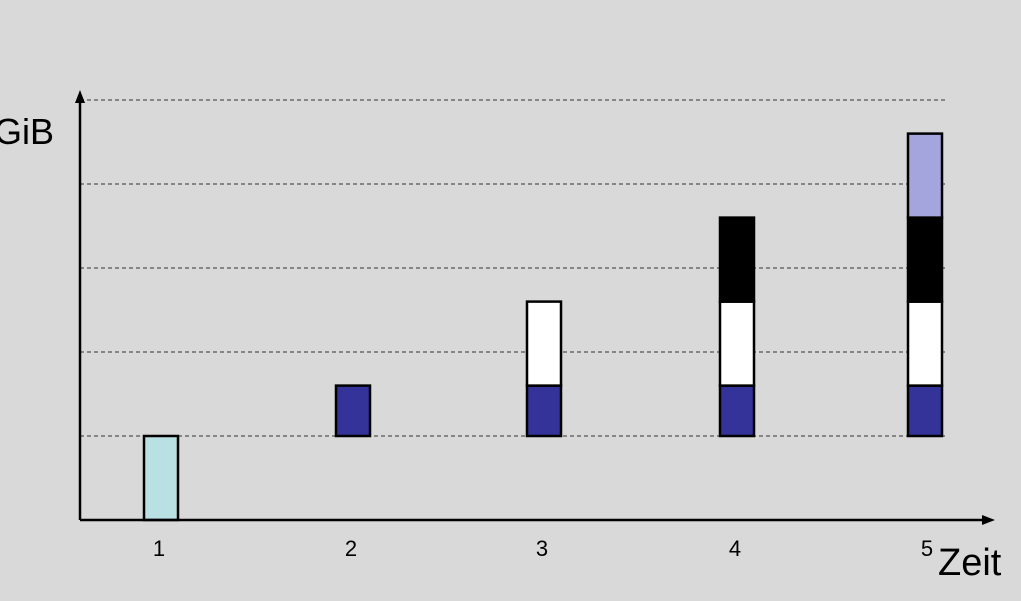 Image resolution: width=1021 pixels, height=601 pixels. Describe the element at coordinates (927, 548) in the screenshot. I see `x-tick-label: 5` at that location.